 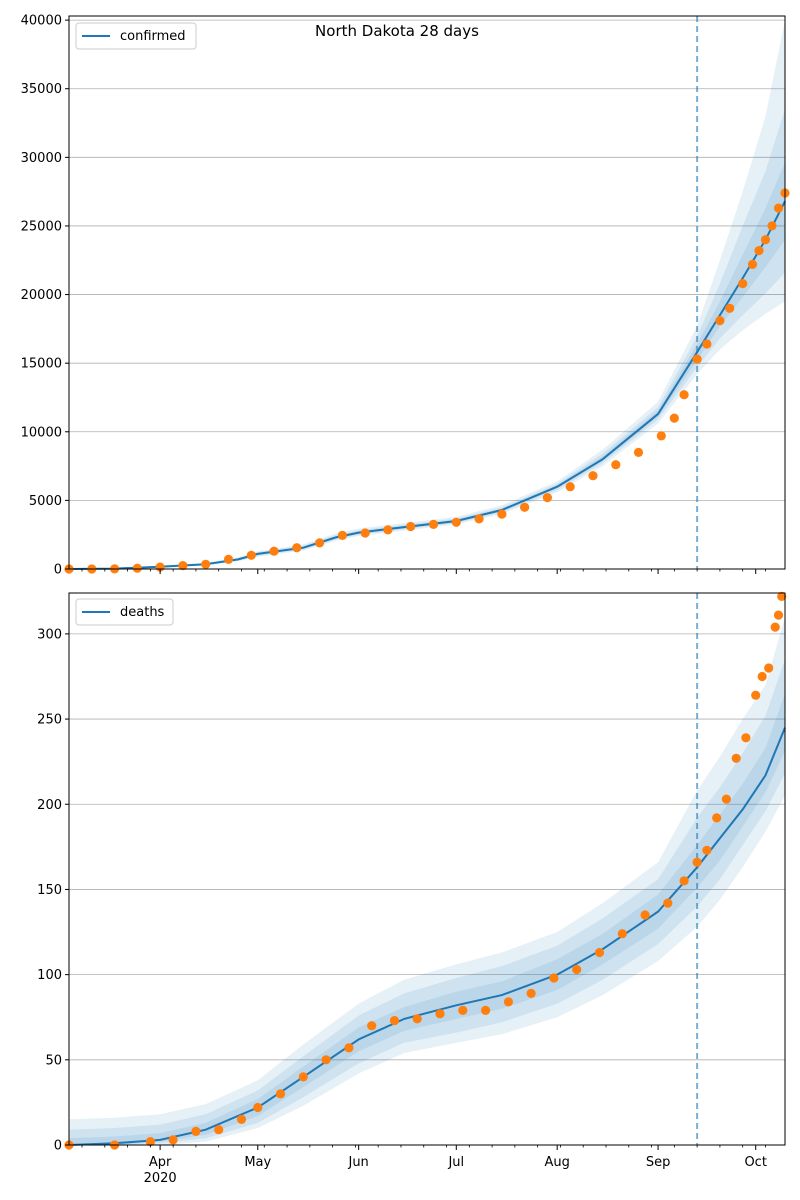 What do you see at coordinates (556, 1162) in the screenshot?
I see `deaths-x-tick-label: Aug` at bounding box center [556, 1162].